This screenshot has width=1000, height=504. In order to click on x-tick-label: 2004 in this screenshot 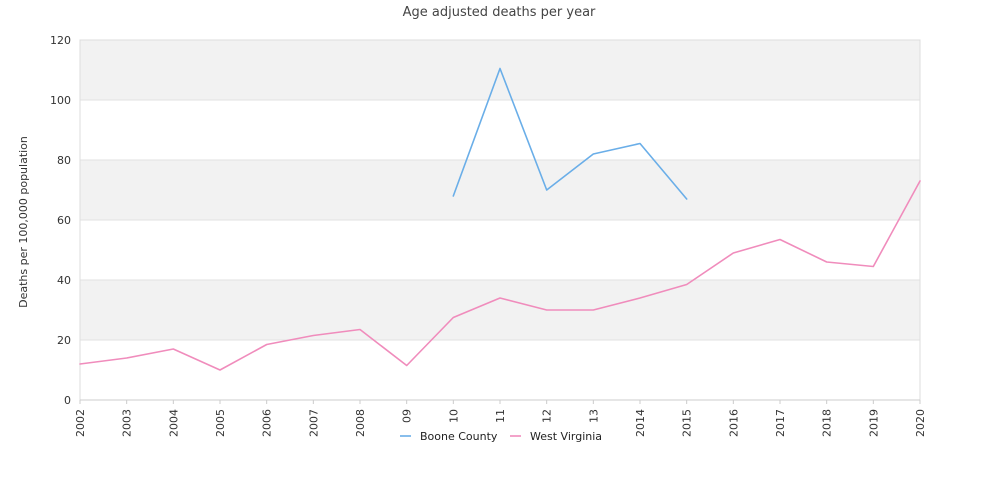, I will do `click(173, 423)`.